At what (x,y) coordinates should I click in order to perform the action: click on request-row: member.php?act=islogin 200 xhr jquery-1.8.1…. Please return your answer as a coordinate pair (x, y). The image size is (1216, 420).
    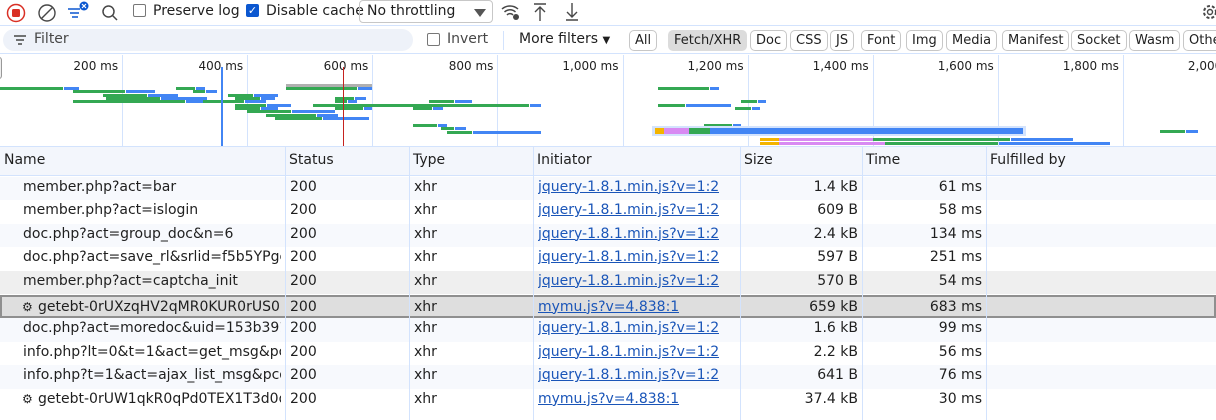
    Looking at the image, I should click on (608, 212).